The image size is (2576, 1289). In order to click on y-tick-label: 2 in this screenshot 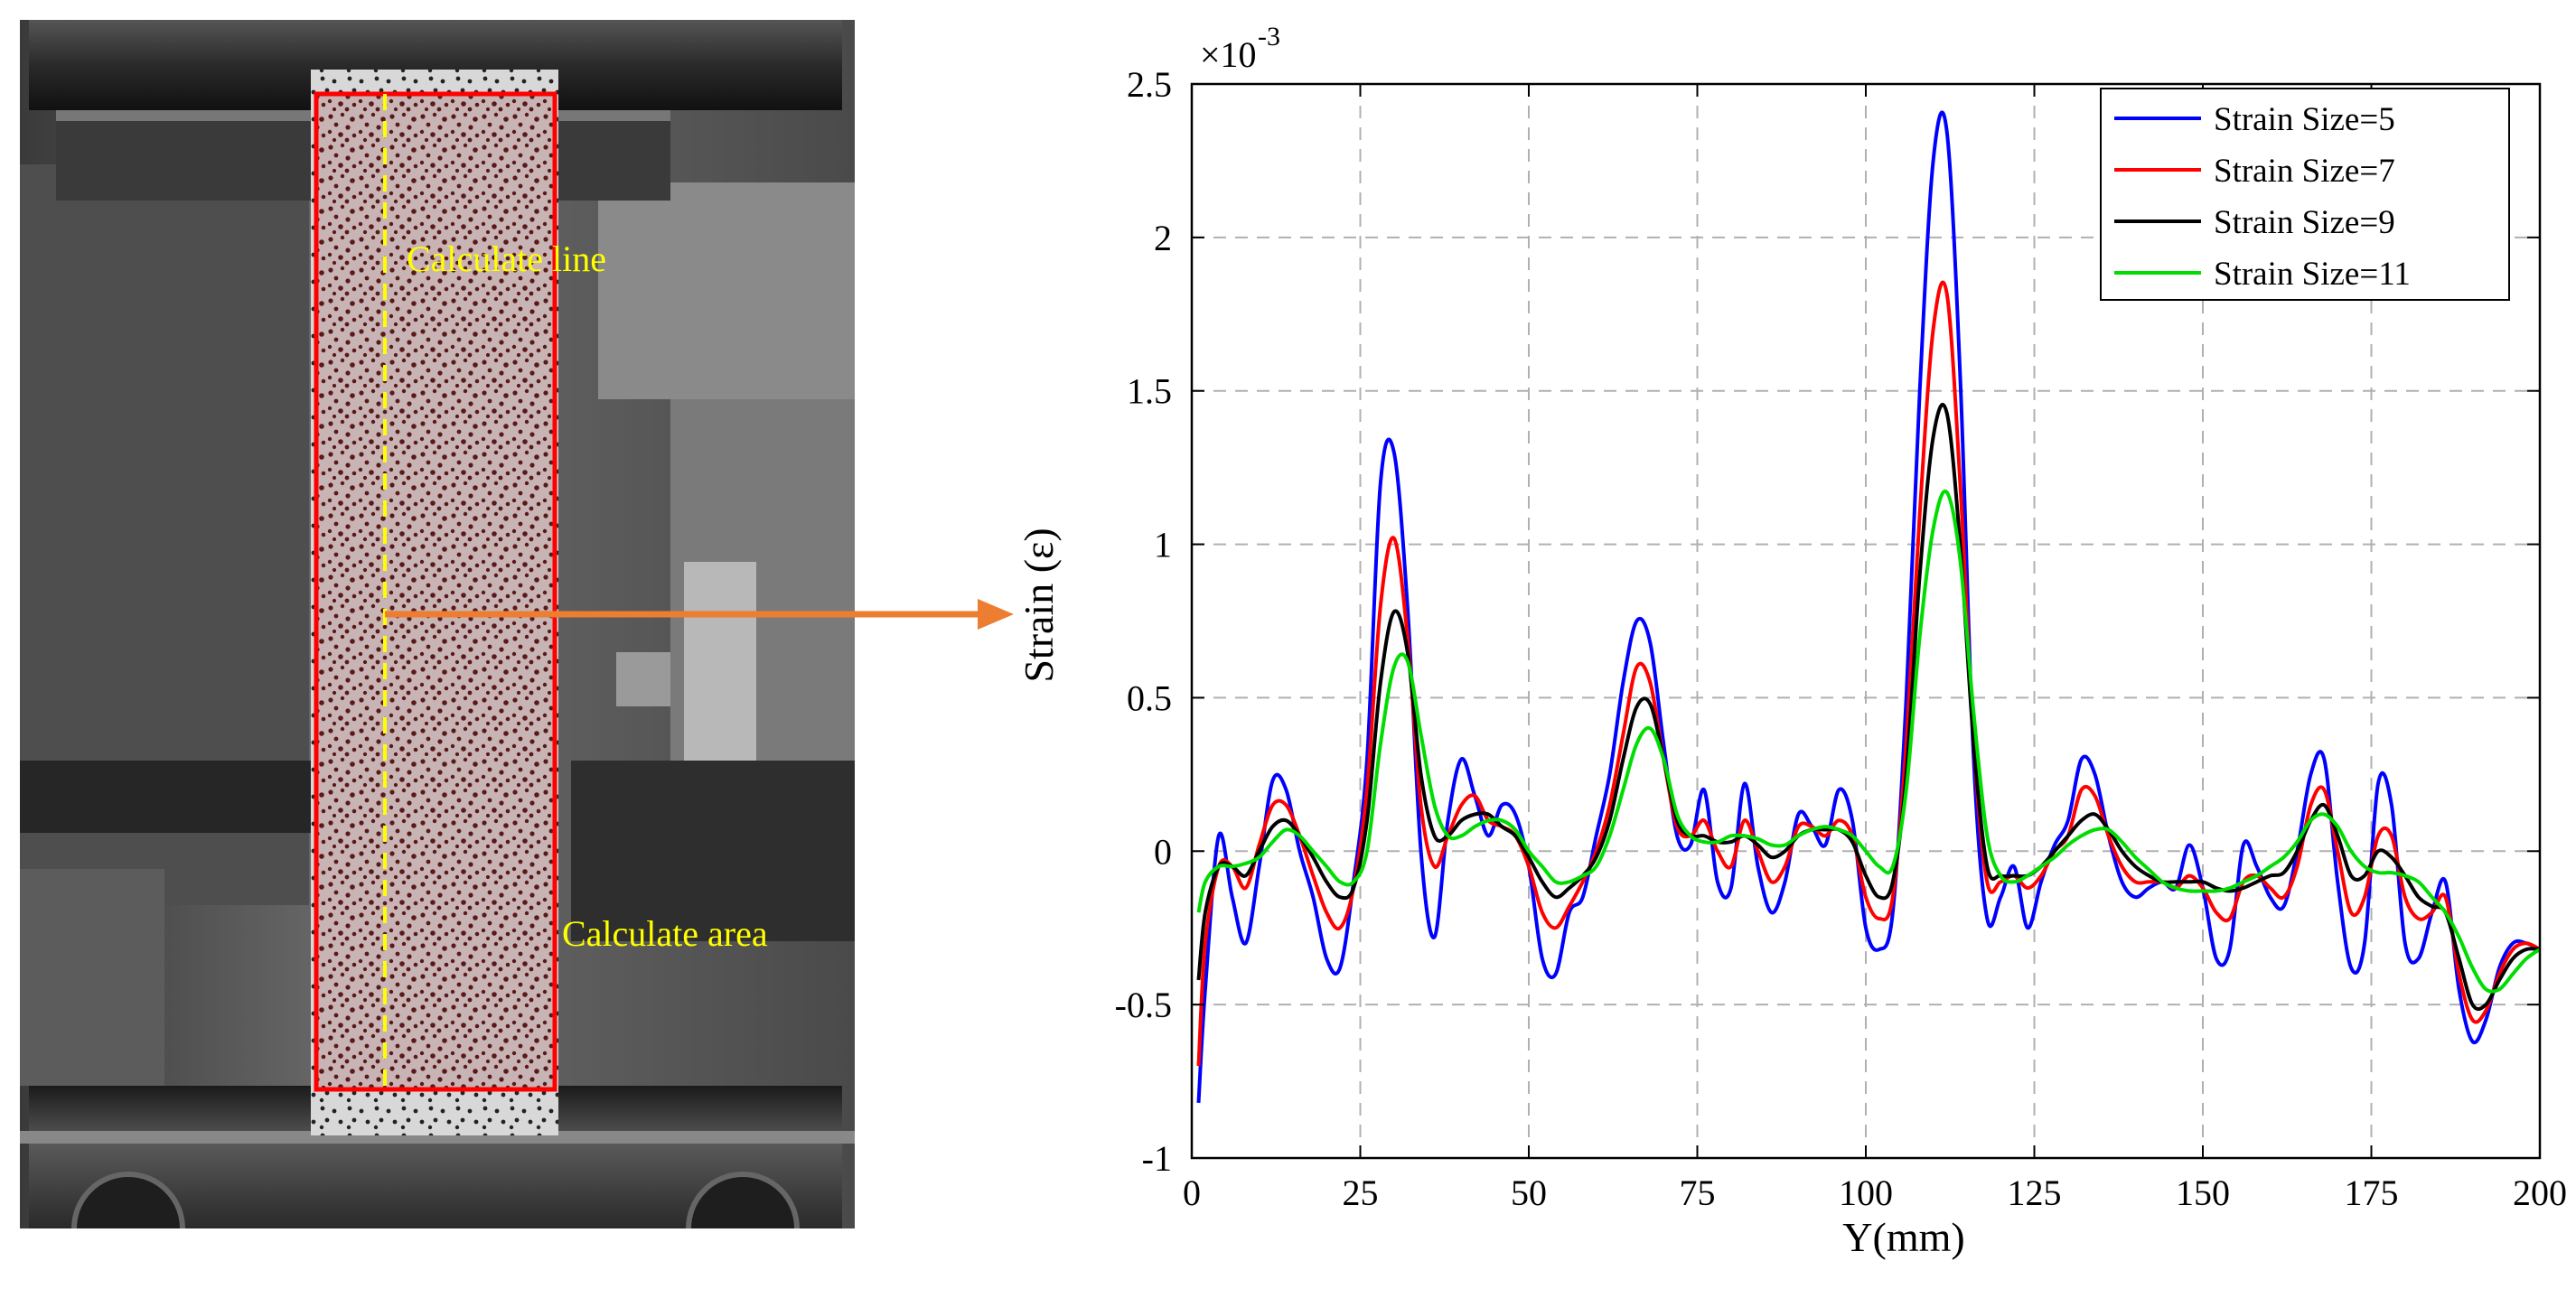, I will do `click(1163, 238)`.